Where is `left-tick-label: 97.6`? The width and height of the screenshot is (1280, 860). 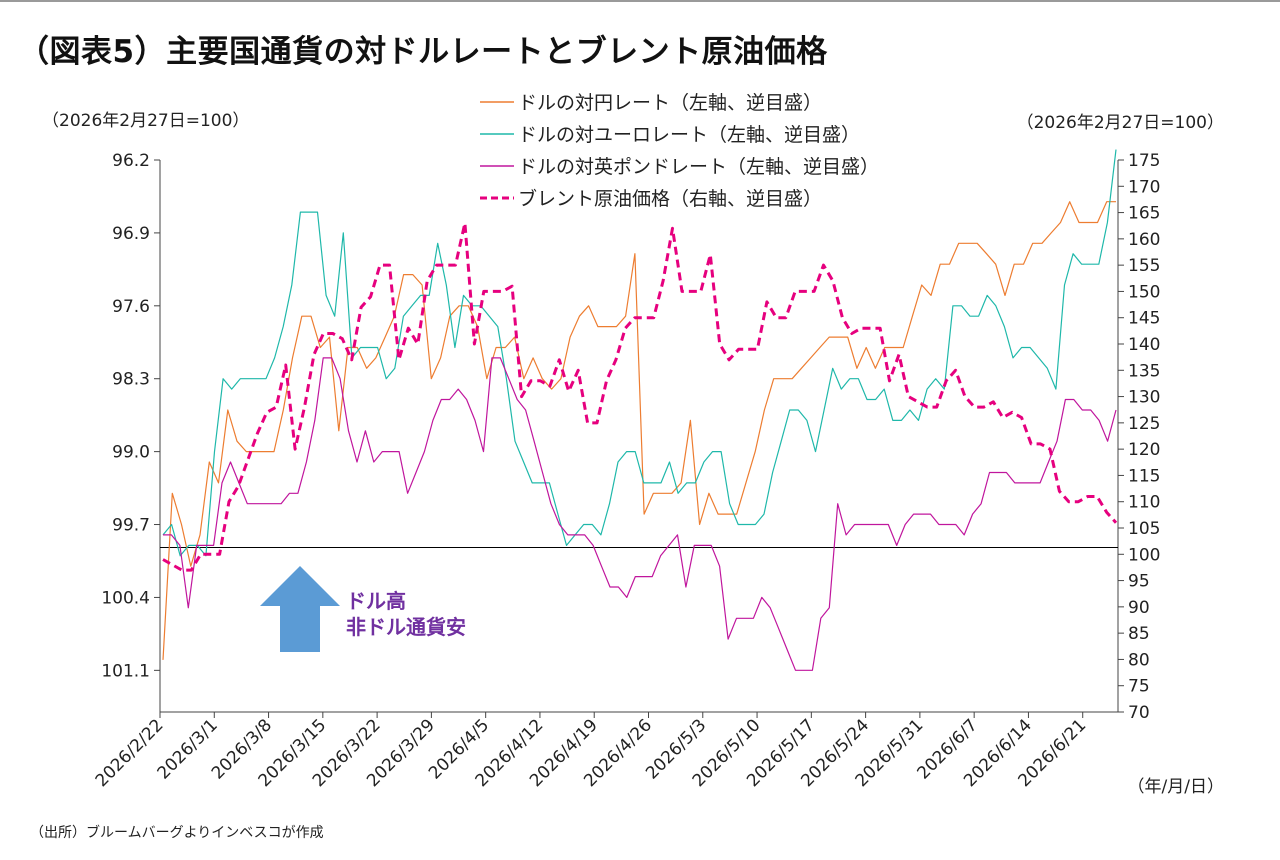 left-tick-label: 97.6 is located at coordinates (131, 307).